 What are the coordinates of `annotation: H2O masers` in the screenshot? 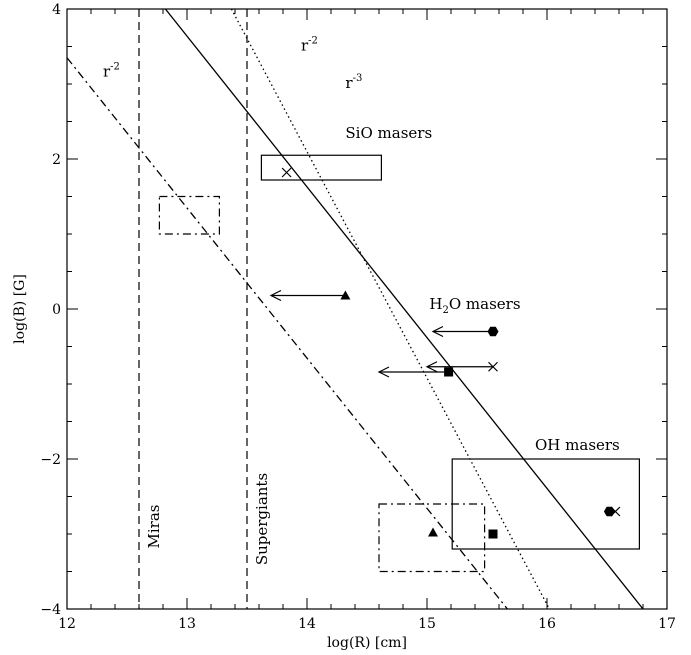 It's located at (474, 305).